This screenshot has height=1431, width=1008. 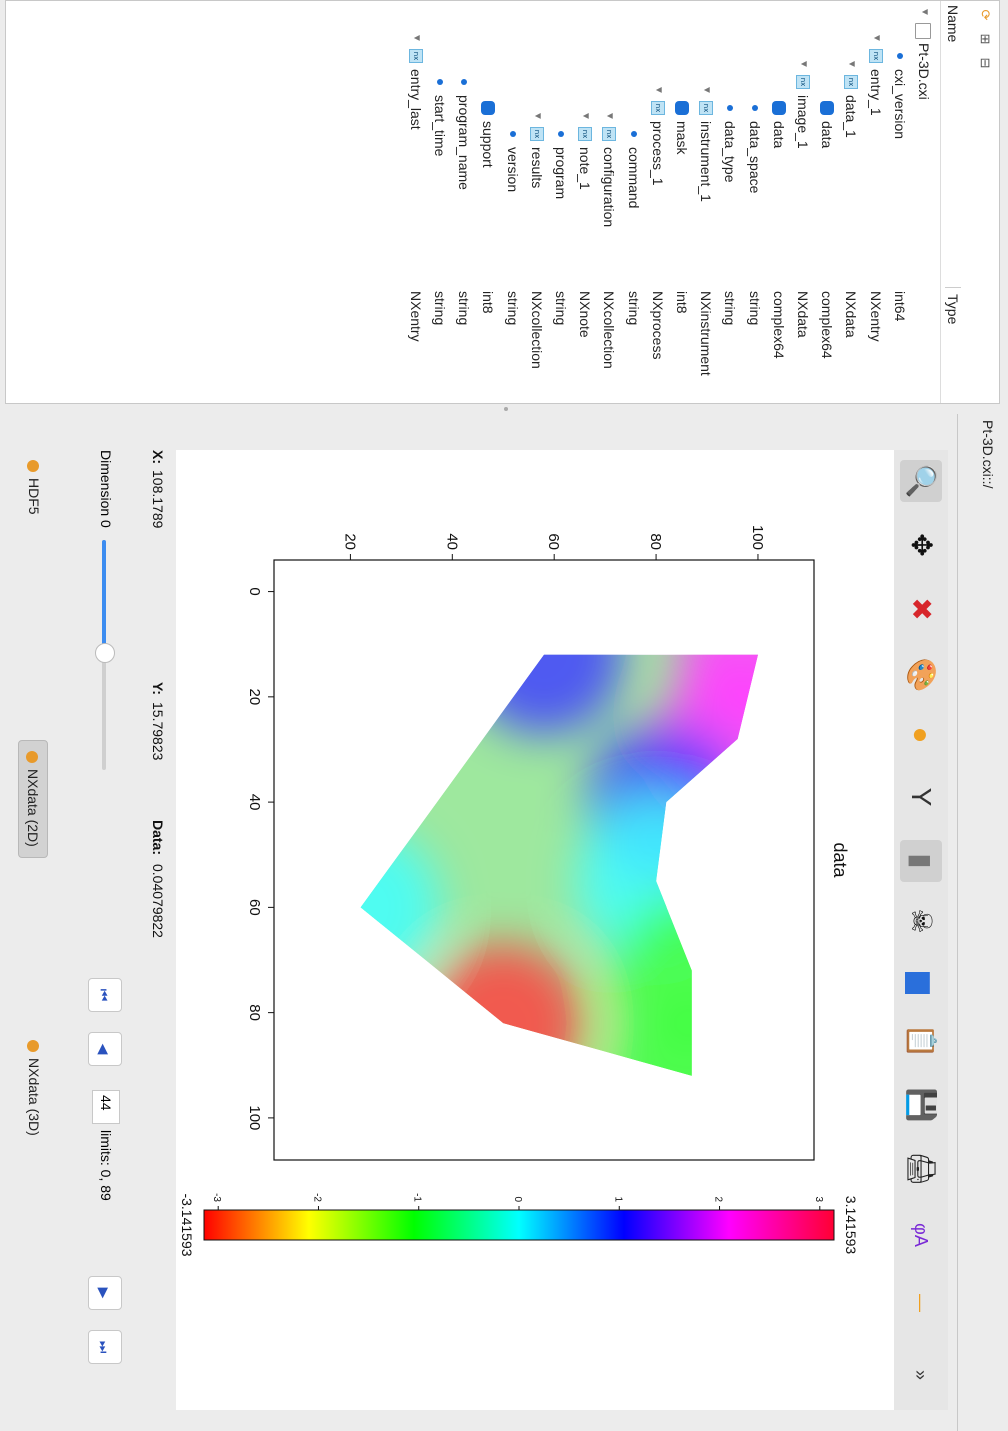 What do you see at coordinates (105, 995) in the screenshot?
I see `first-slice-button: ⏮` at bounding box center [105, 995].